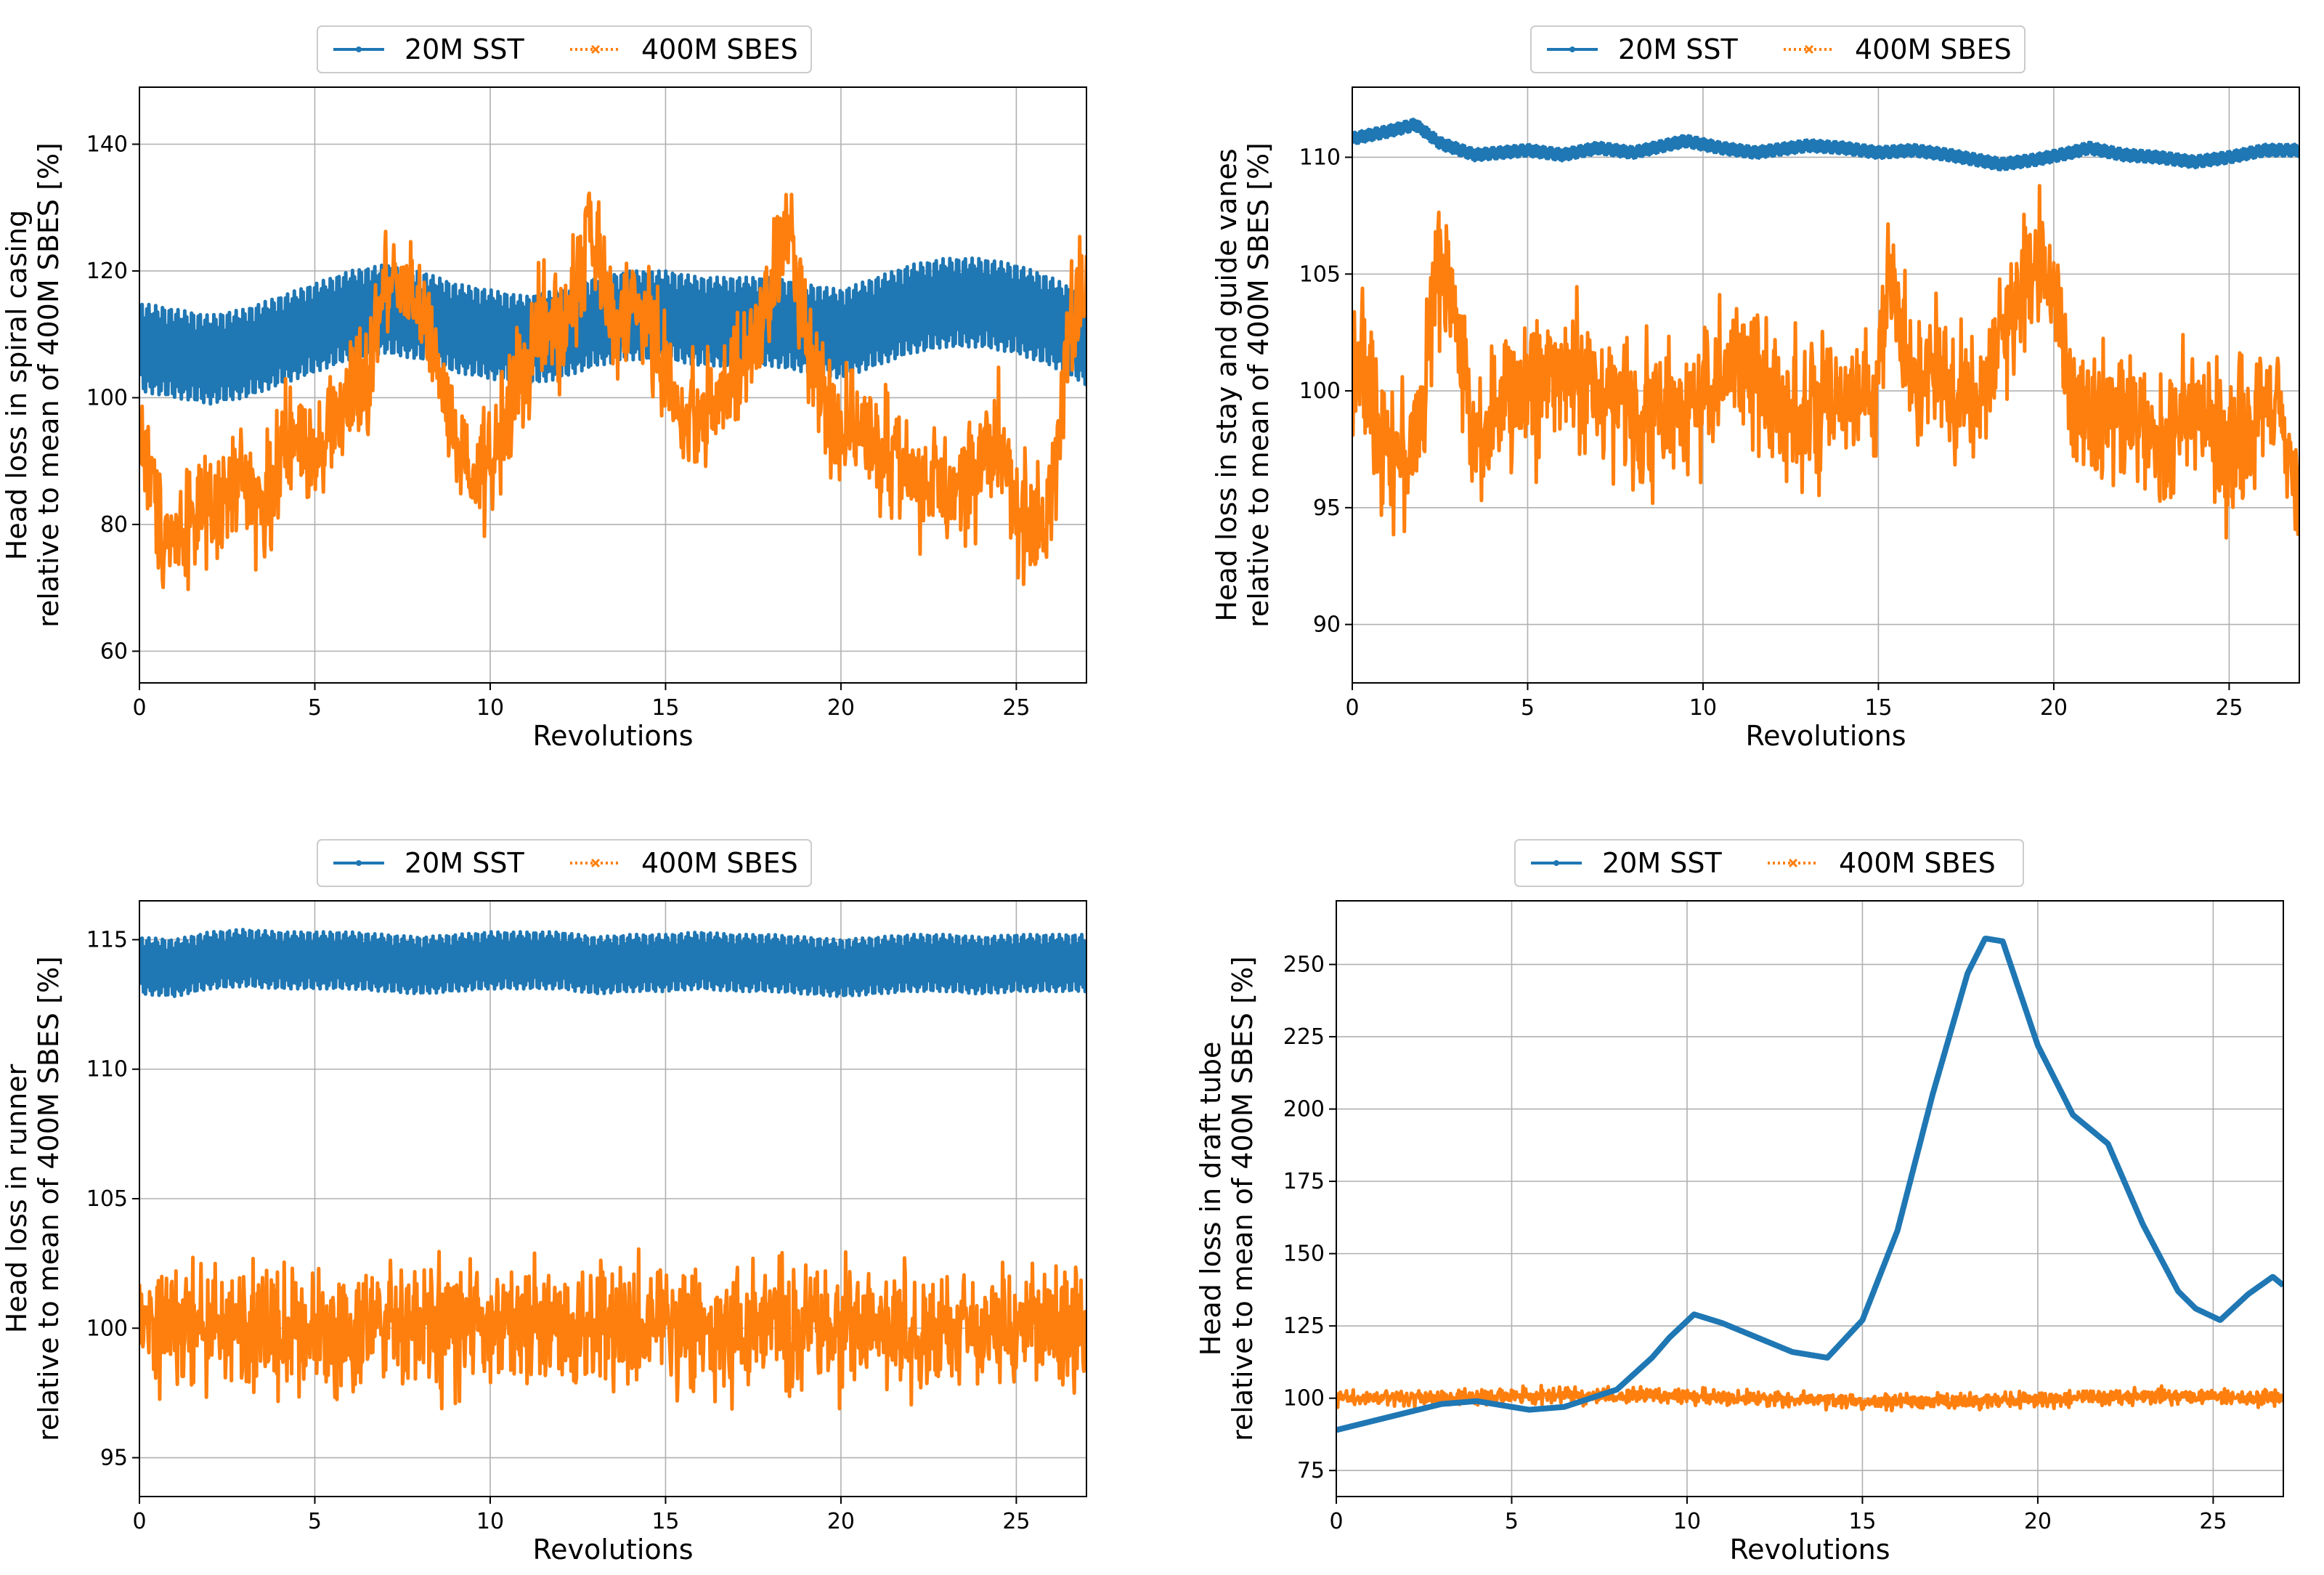  I want to click on y-tick-label: 140, so click(107, 145).